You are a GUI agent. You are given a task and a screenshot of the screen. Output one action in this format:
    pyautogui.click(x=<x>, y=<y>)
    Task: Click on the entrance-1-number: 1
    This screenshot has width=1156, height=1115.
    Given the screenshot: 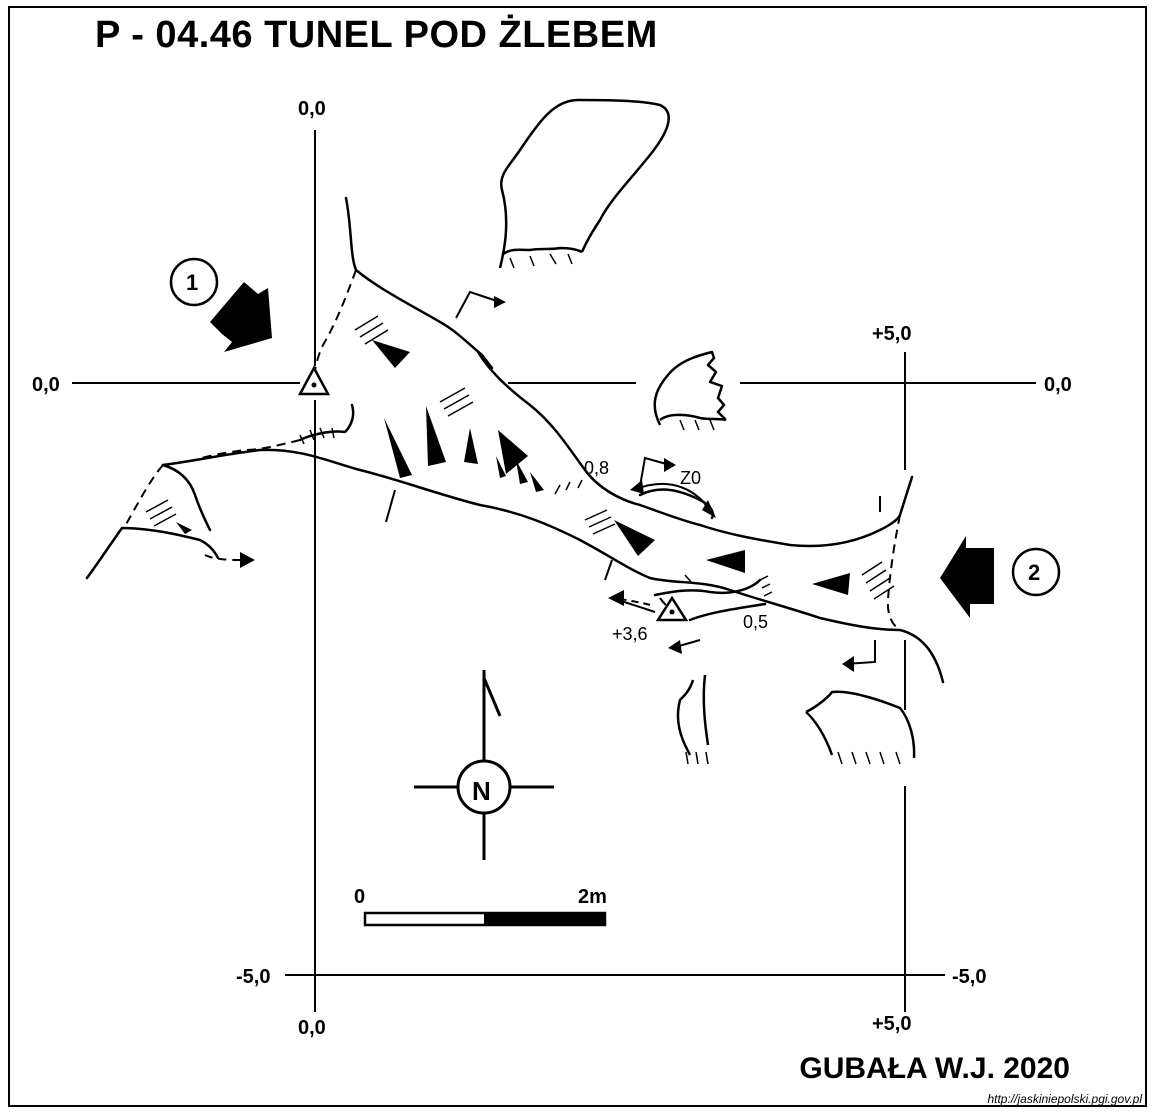 What is the action you would take?
    pyautogui.click(x=192, y=282)
    